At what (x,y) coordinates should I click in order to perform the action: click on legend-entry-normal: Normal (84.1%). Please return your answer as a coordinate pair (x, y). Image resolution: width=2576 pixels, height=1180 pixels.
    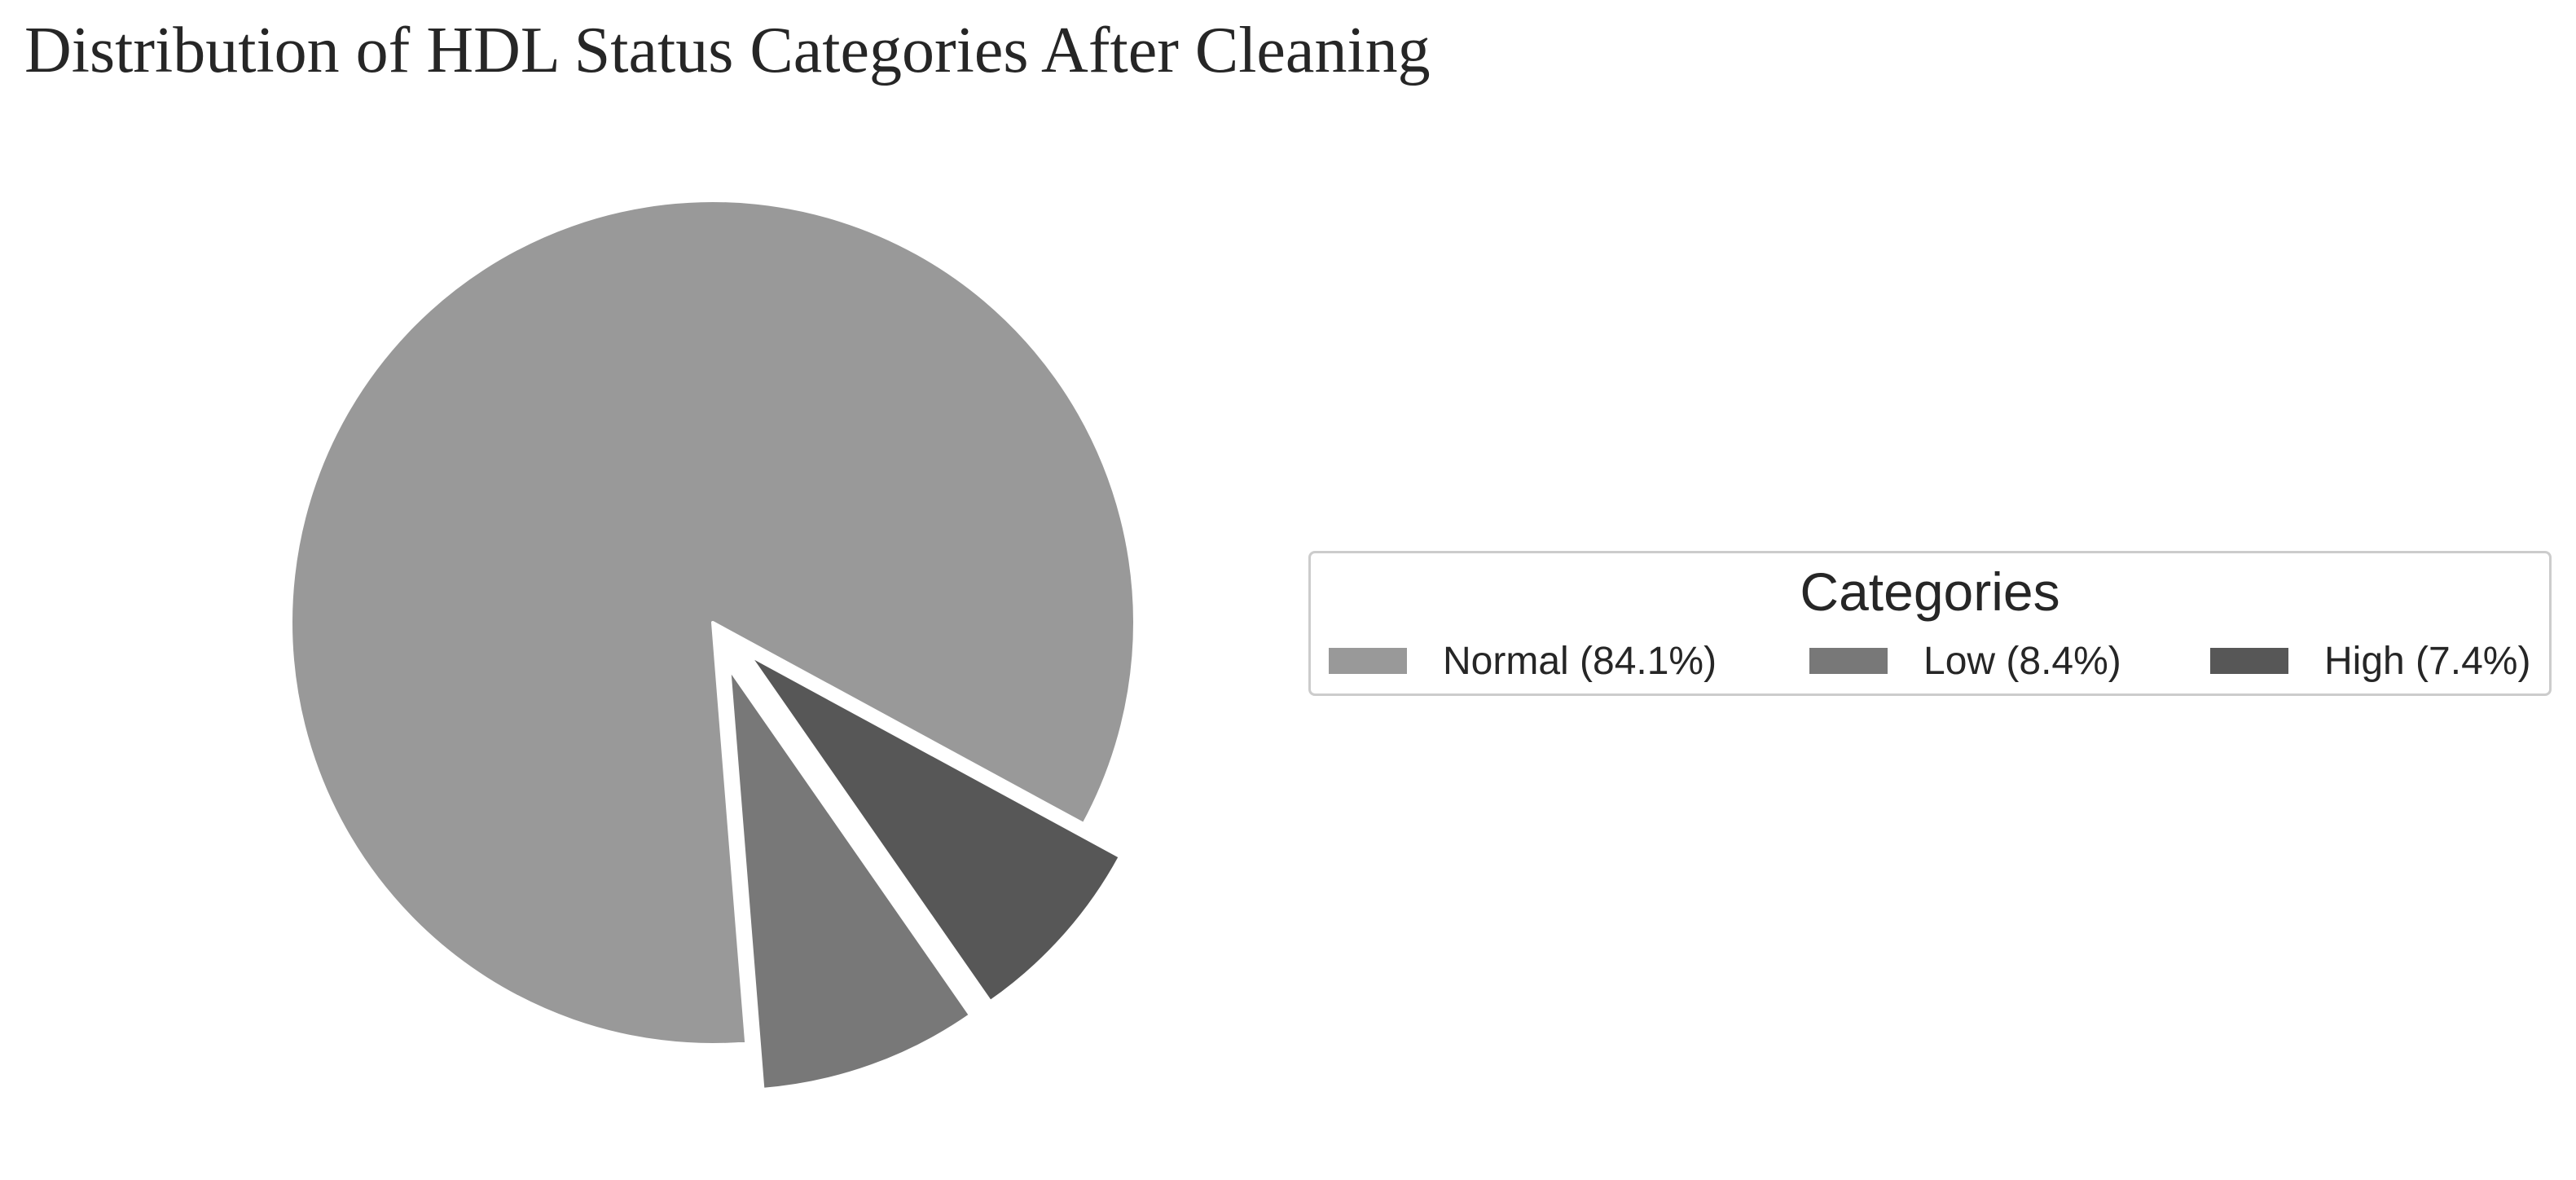
    Looking at the image, I should click on (1523, 661).